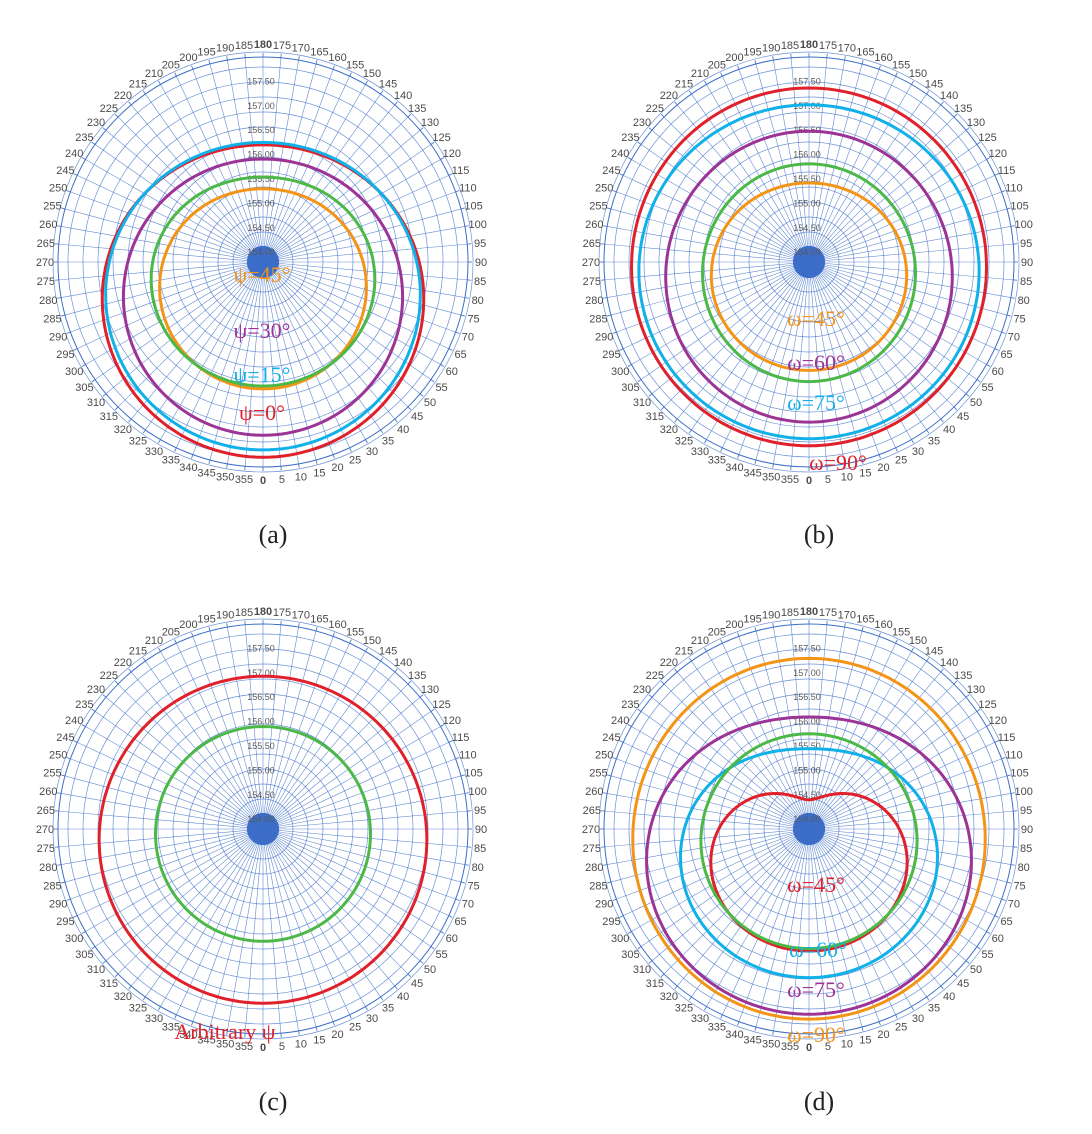  I want to click on theta-tick-label: 215, so click(684, 651).